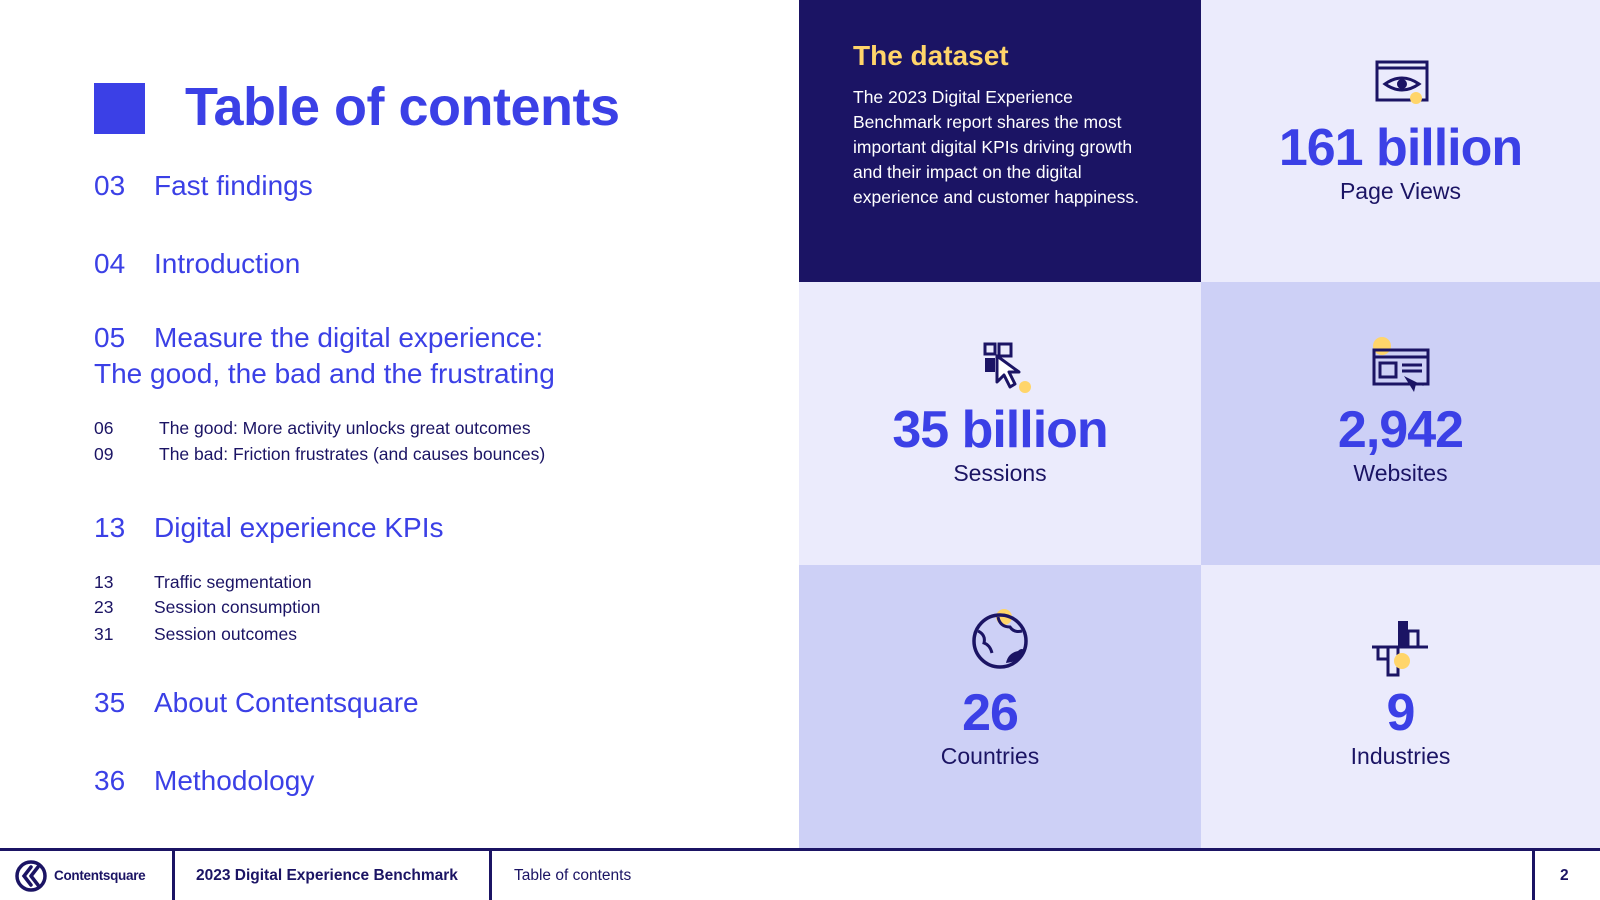 The height and width of the screenshot is (900, 1600). I want to click on toc-subentry-number: 09, so click(104, 454).